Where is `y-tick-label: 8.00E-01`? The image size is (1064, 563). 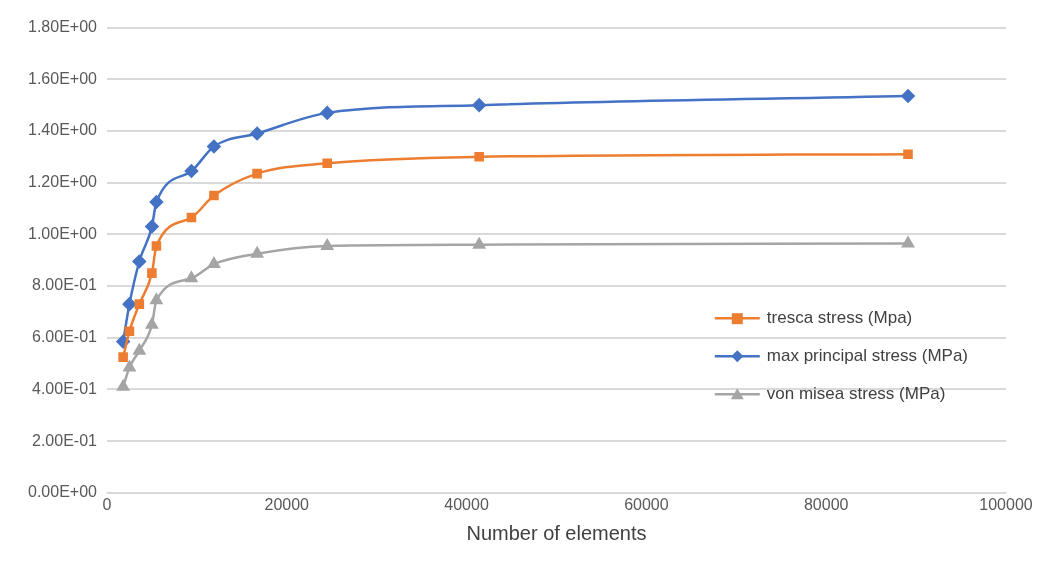 y-tick-label: 8.00E-01 is located at coordinates (65, 285).